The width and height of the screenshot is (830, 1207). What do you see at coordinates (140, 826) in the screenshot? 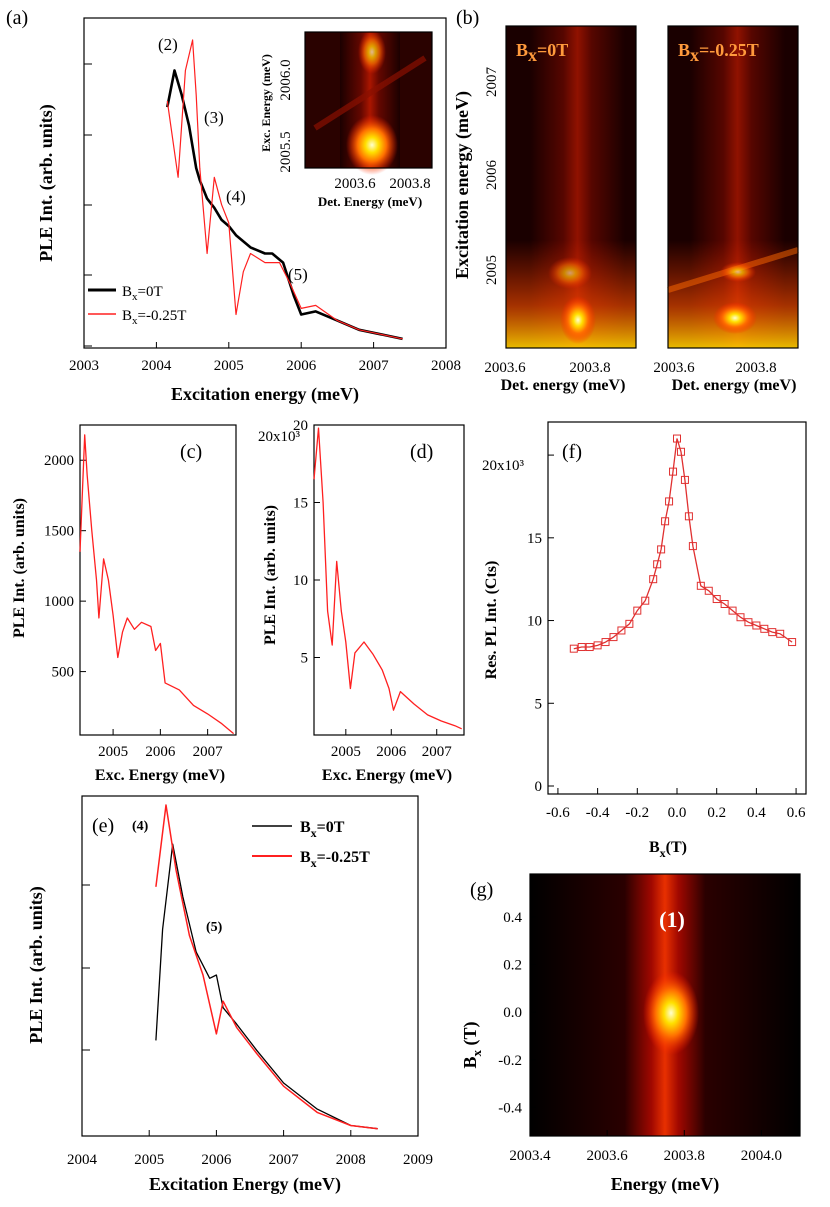
I see `annotation-e-4: (4)` at bounding box center [140, 826].